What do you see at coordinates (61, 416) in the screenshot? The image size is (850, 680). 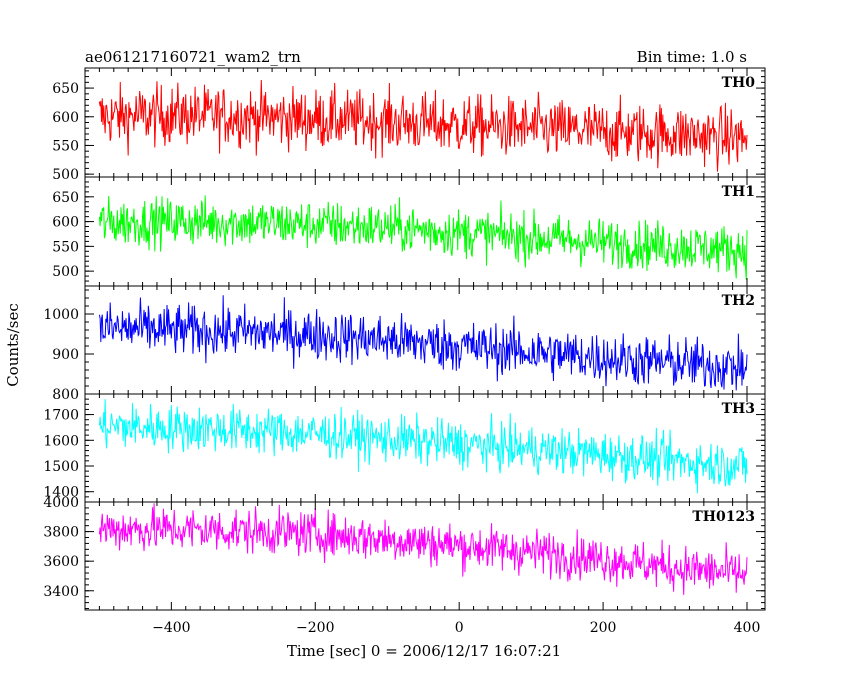 I see `y-tick-label: 1700` at bounding box center [61, 416].